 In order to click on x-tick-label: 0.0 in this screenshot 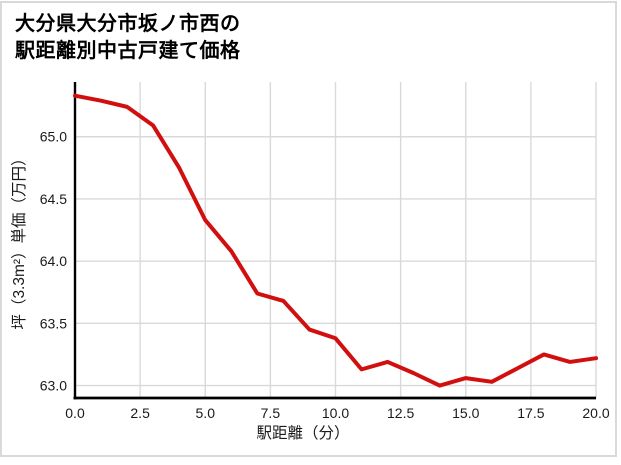, I will do `click(75, 413)`.